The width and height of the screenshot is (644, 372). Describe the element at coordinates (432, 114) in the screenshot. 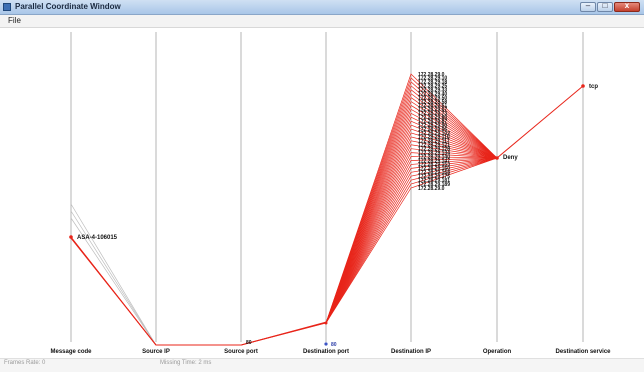

I see `destination-ip-value: 172.28.29.73` at that location.